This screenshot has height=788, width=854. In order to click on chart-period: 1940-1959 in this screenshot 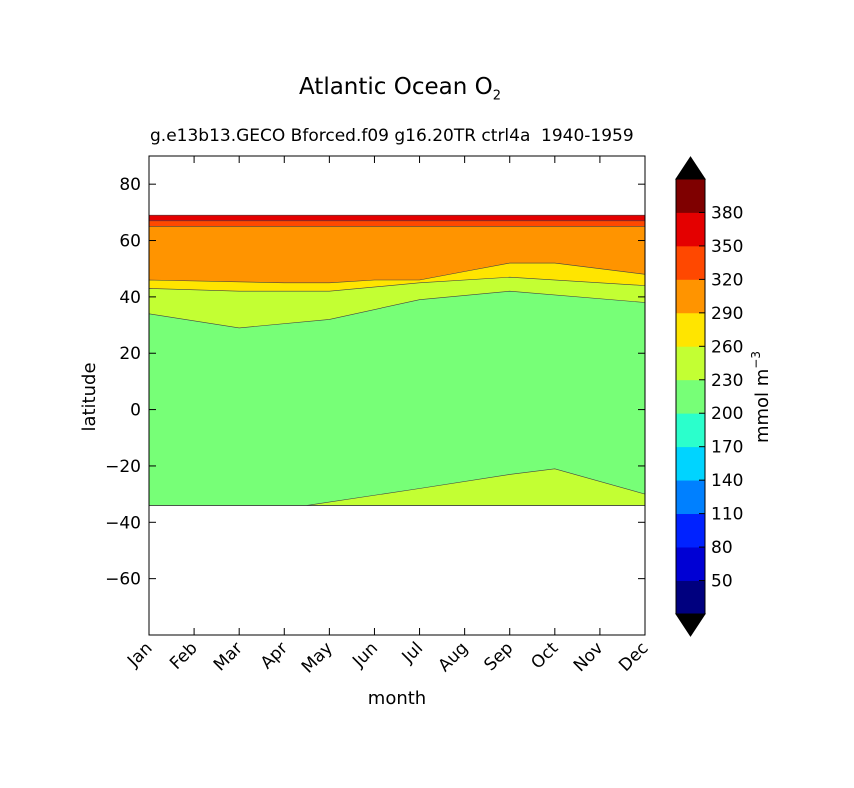, I will do `click(587, 136)`.